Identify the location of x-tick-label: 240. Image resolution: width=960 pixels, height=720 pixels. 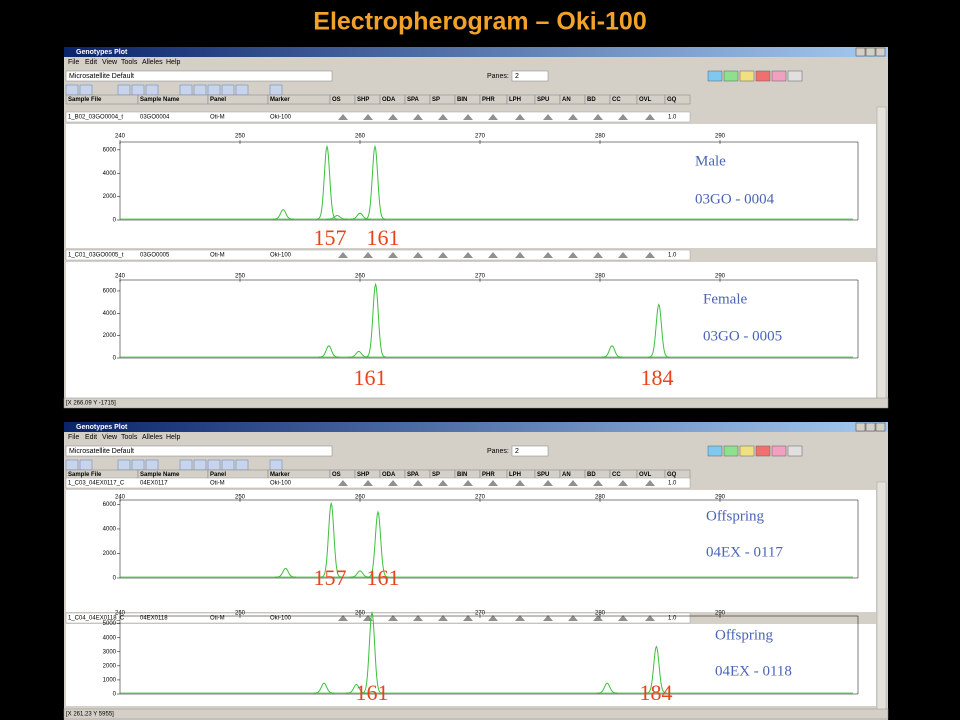
(120, 137).